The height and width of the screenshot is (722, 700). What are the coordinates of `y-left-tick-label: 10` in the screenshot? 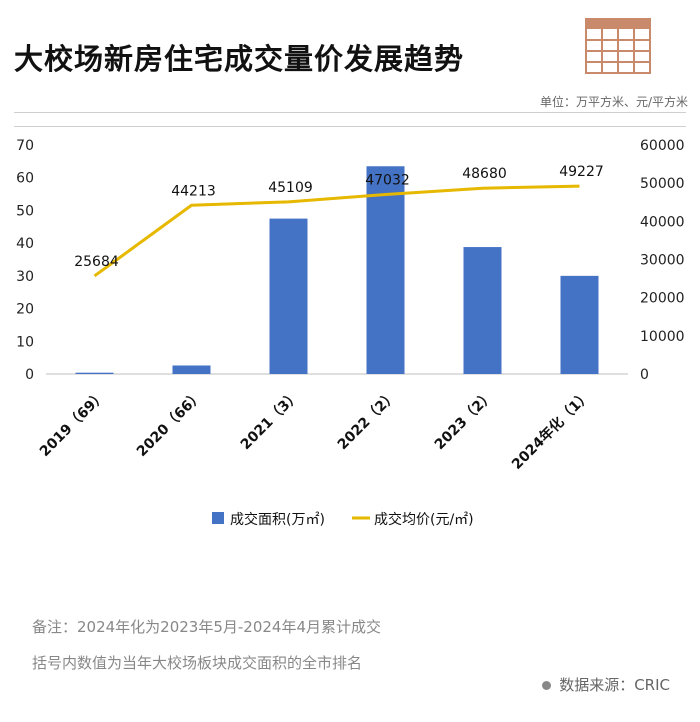 It's located at (25, 342).